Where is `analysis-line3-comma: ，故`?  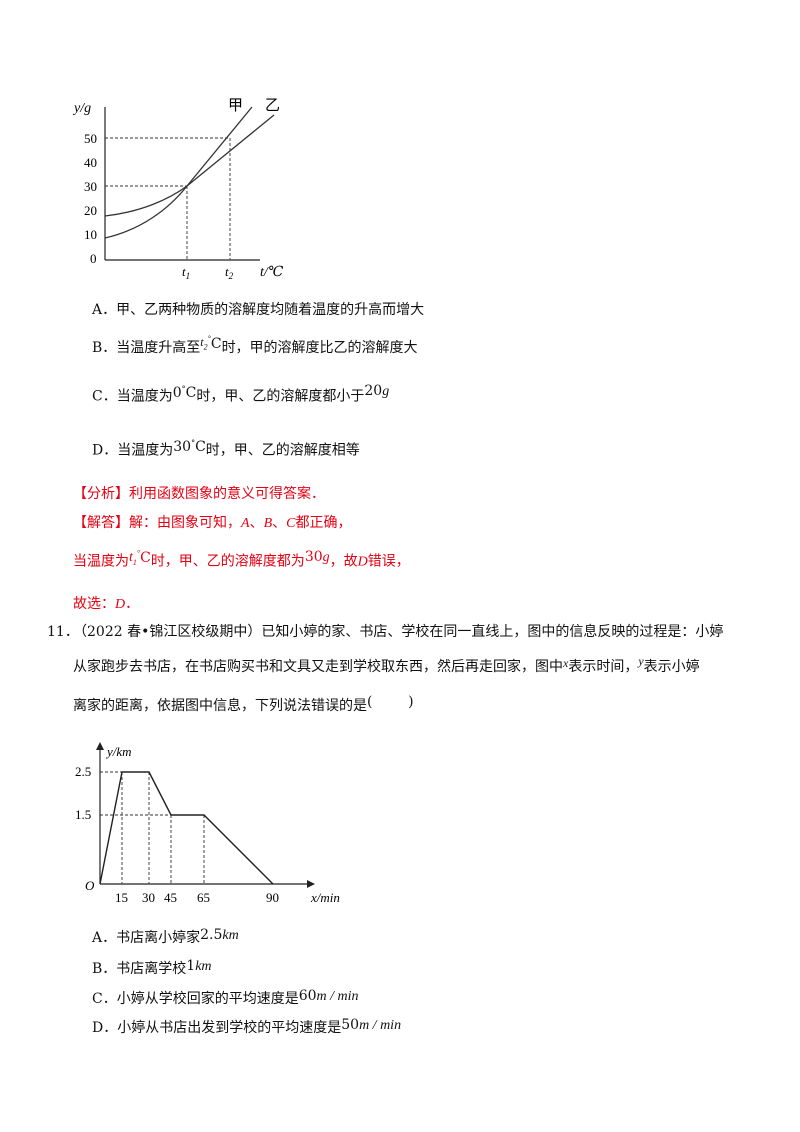
analysis-line3-comma: ，故 is located at coordinates (343, 561).